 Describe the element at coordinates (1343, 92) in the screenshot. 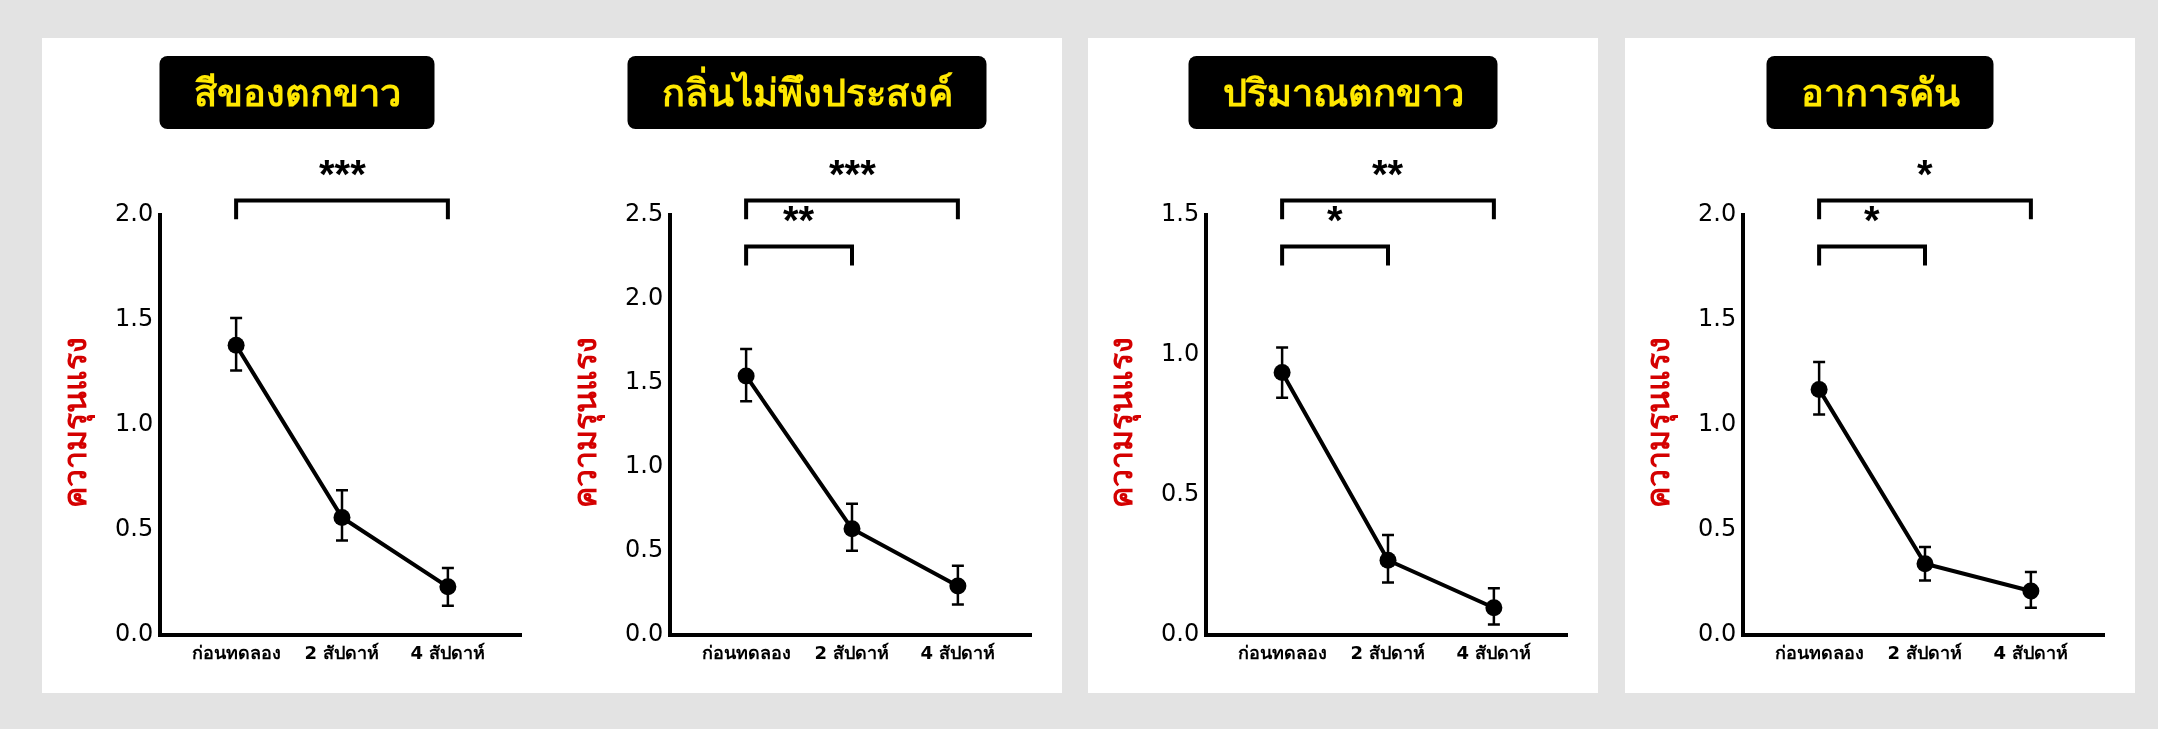

I see `chart-title: ปริมาณตกขาว` at that location.